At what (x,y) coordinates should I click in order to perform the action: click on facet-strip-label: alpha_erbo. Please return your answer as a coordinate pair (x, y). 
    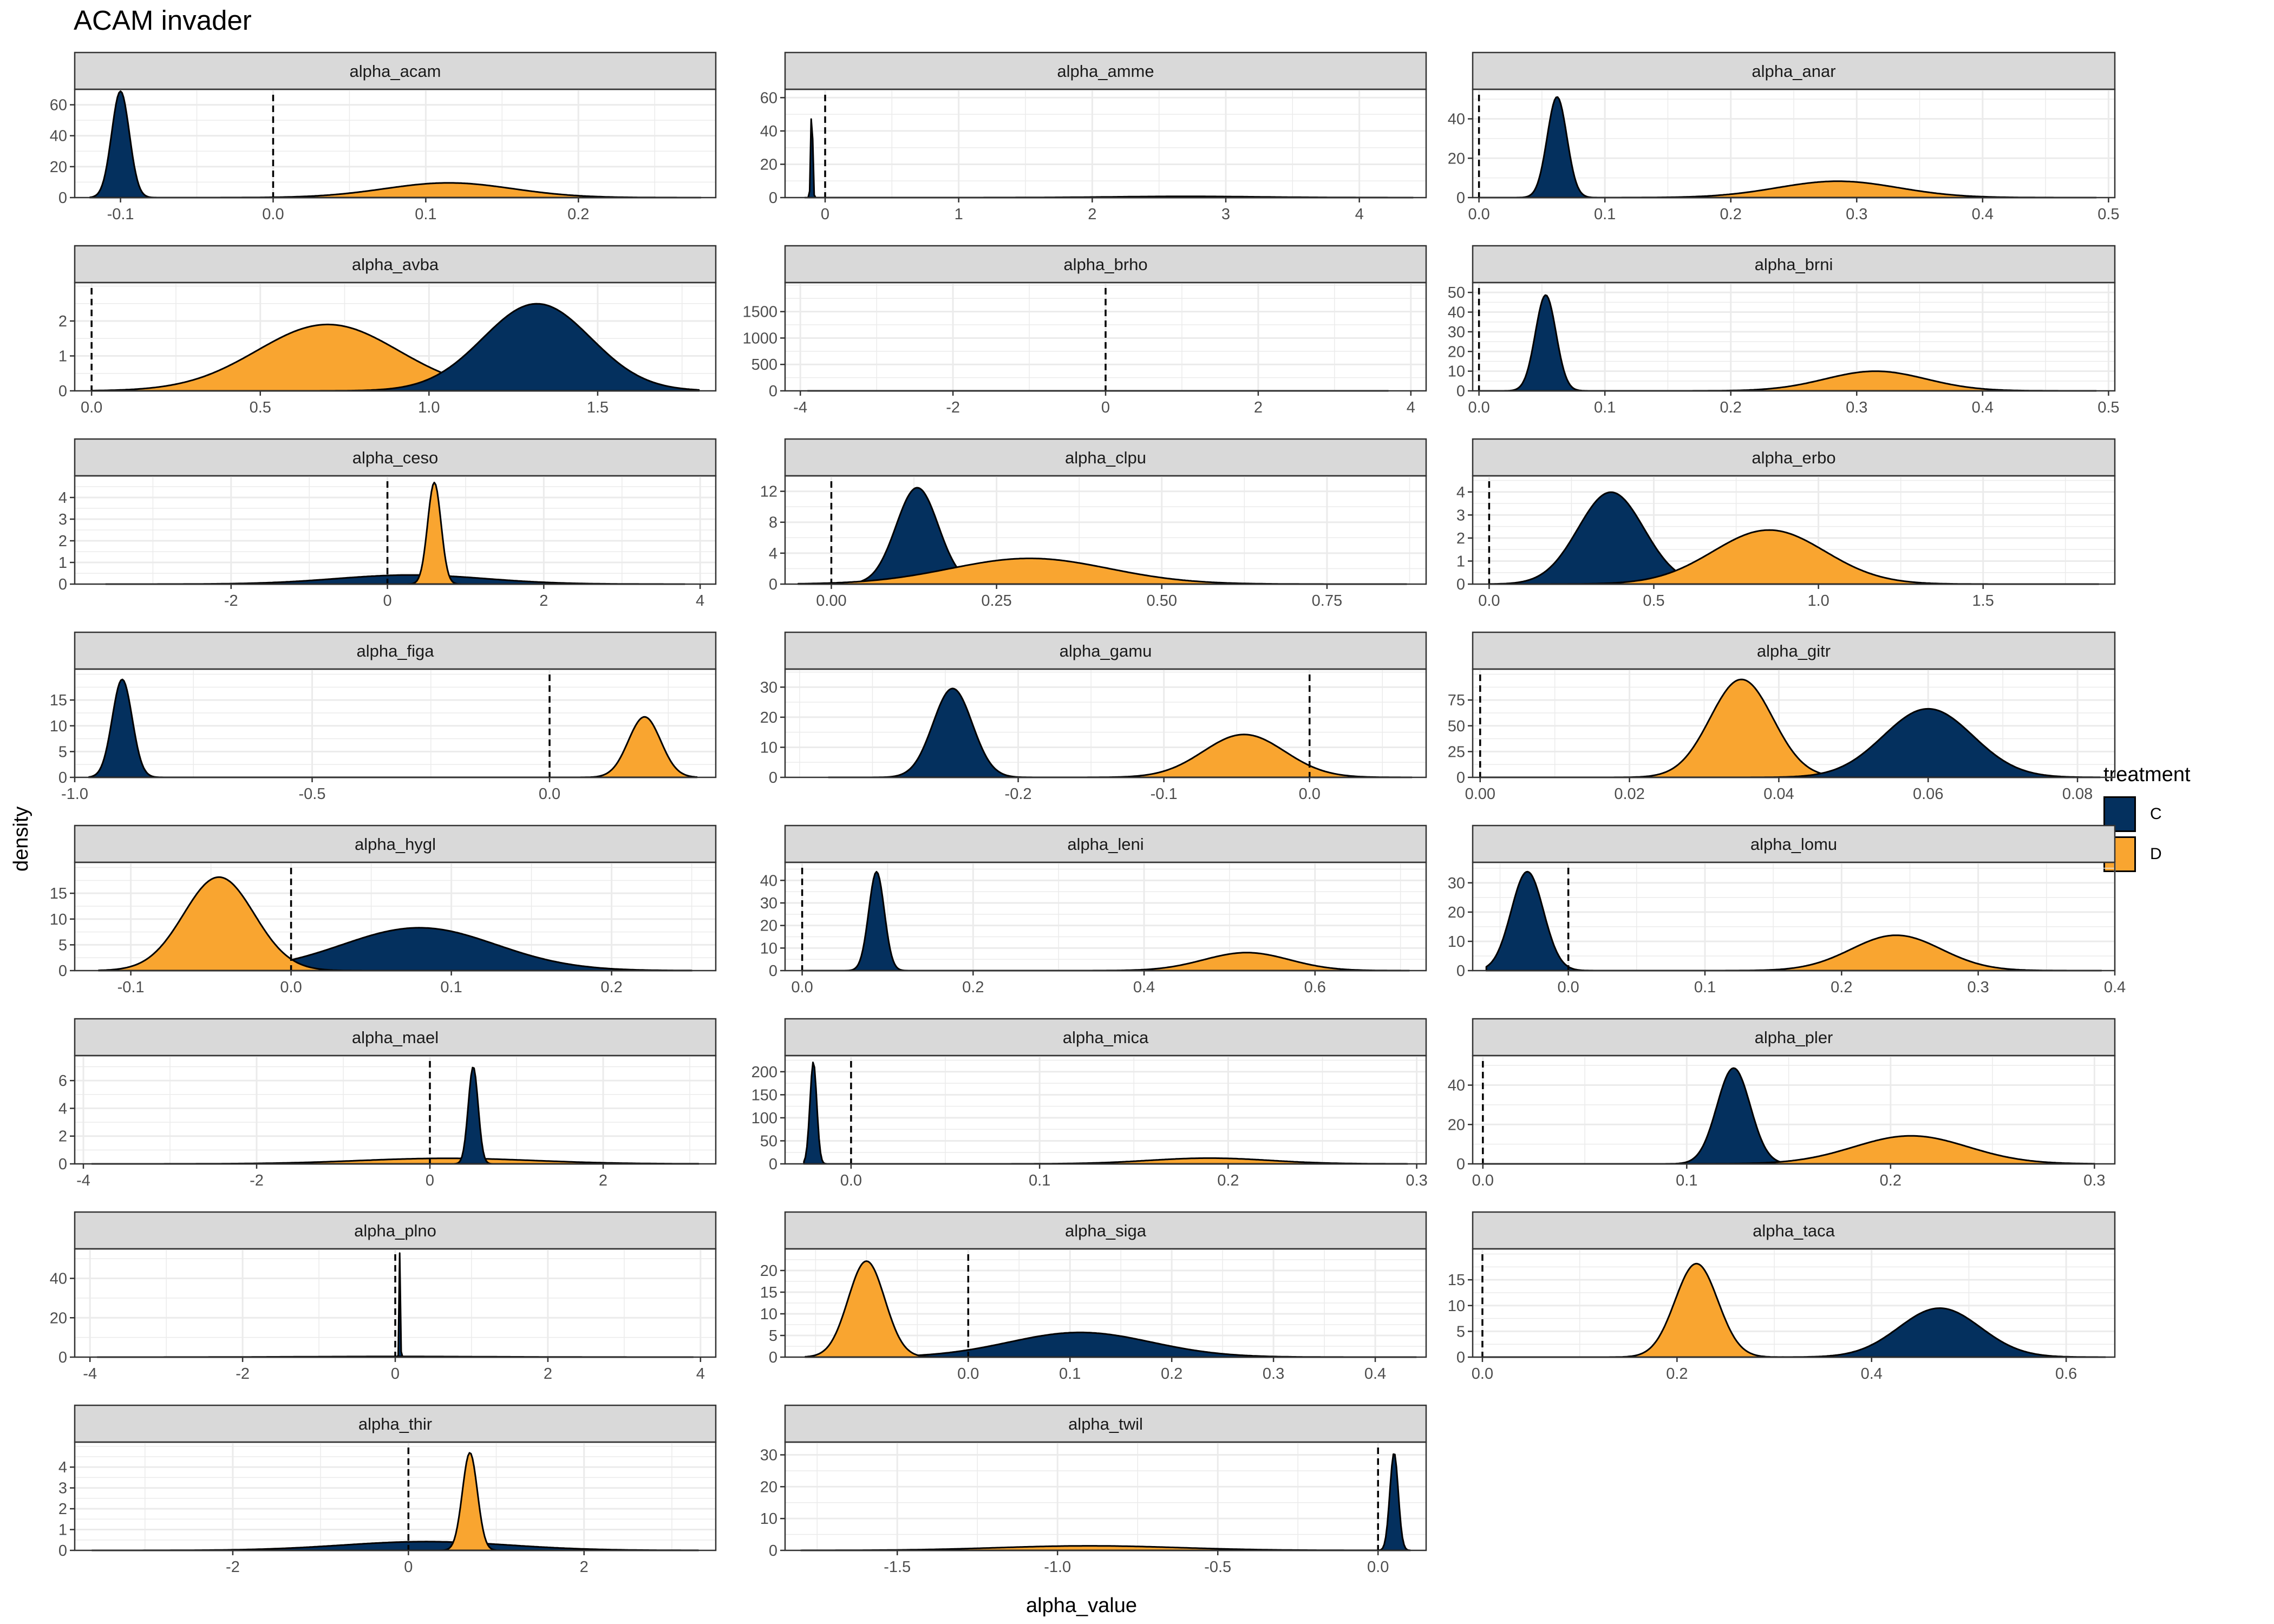
    Looking at the image, I should click on (1794, 458).